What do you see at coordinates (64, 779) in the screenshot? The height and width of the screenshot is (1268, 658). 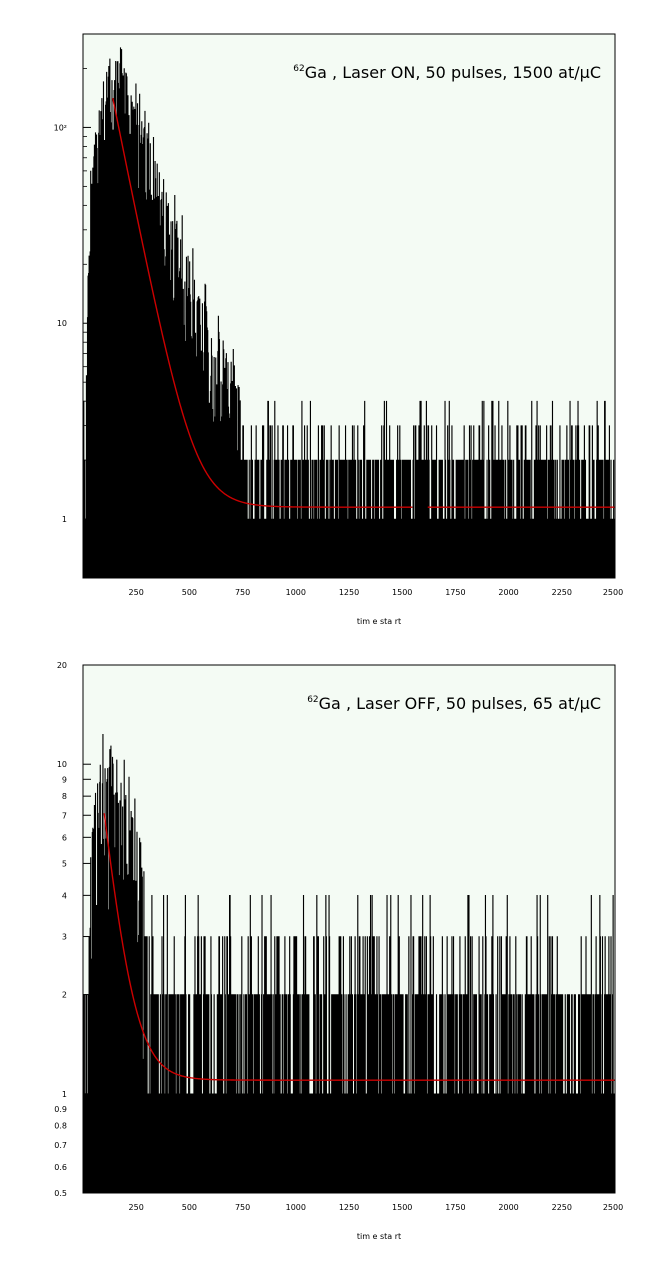 I see `y-tick-label: 9` at bounding box center [64, 779].